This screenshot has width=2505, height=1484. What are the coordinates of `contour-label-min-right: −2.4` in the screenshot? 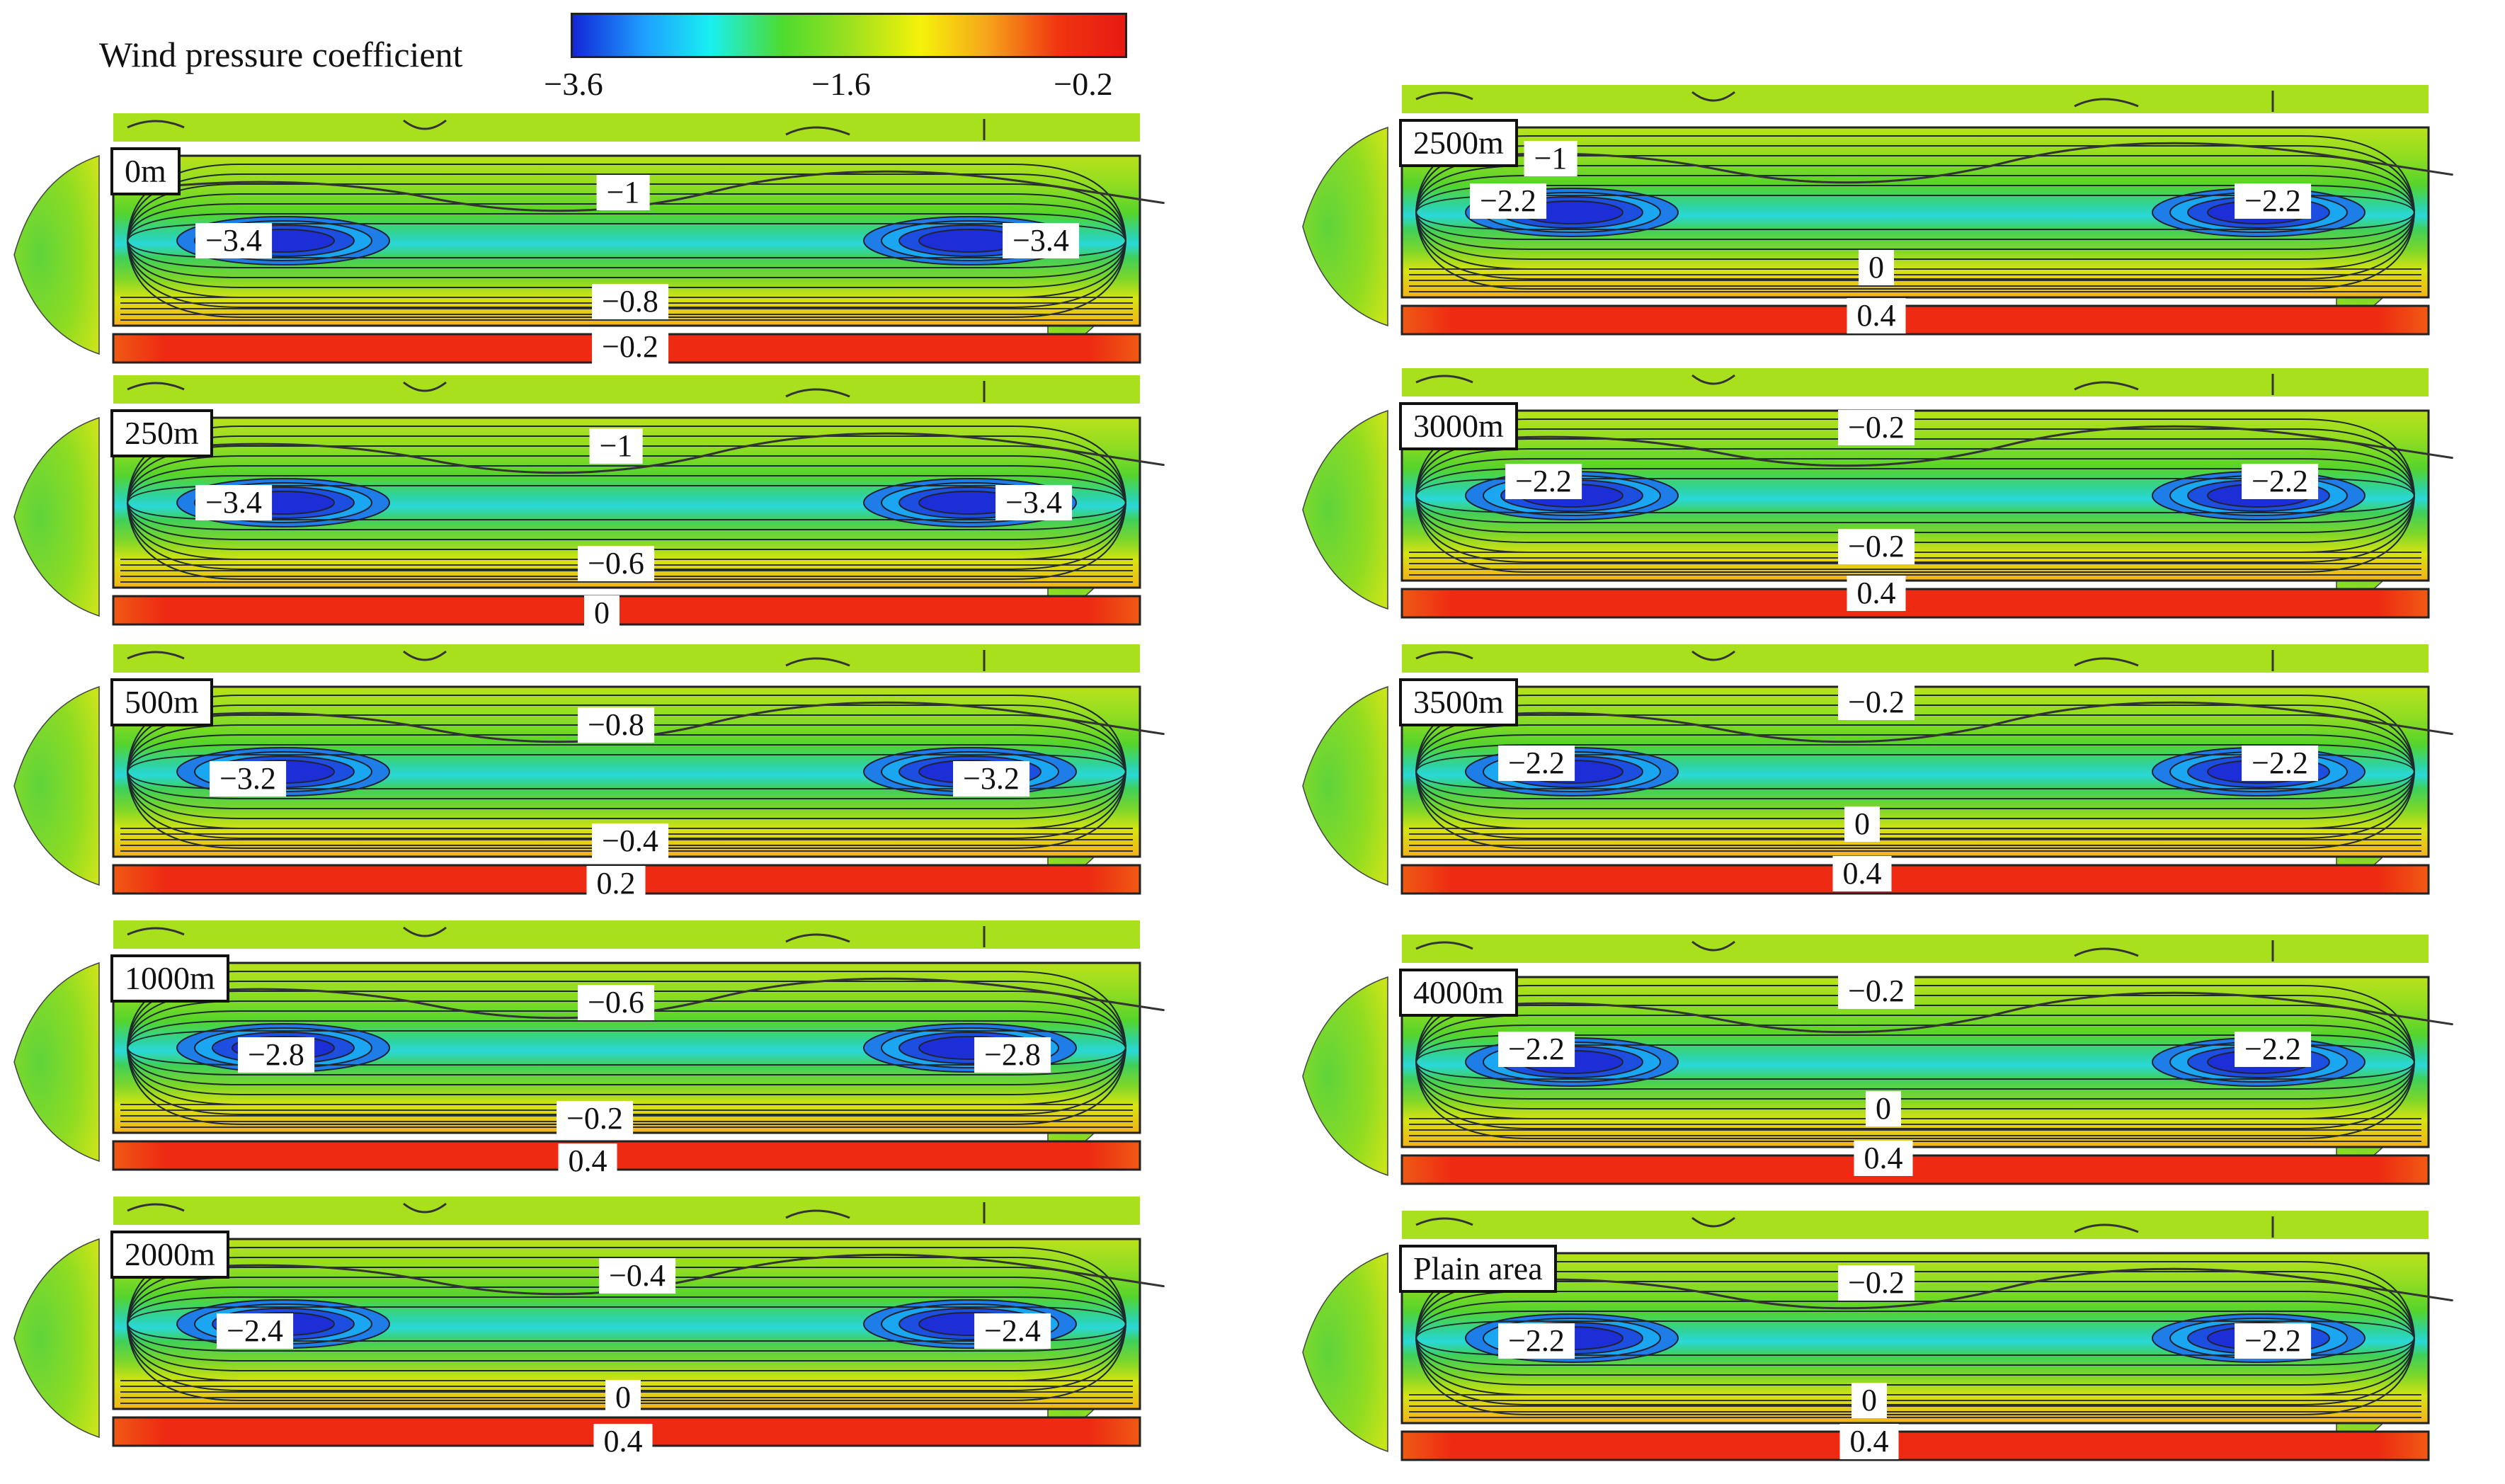 It's located at (1013, 1331).